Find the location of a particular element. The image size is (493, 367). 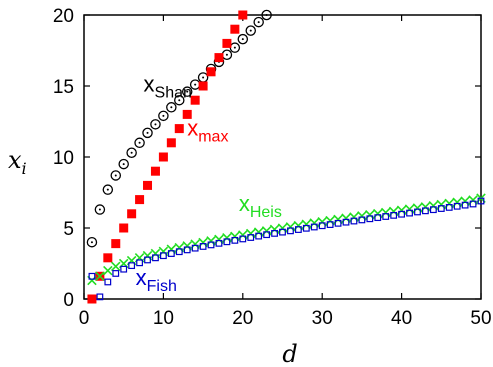

y-axis-title-sub: i is located at coordinates (24, 168).